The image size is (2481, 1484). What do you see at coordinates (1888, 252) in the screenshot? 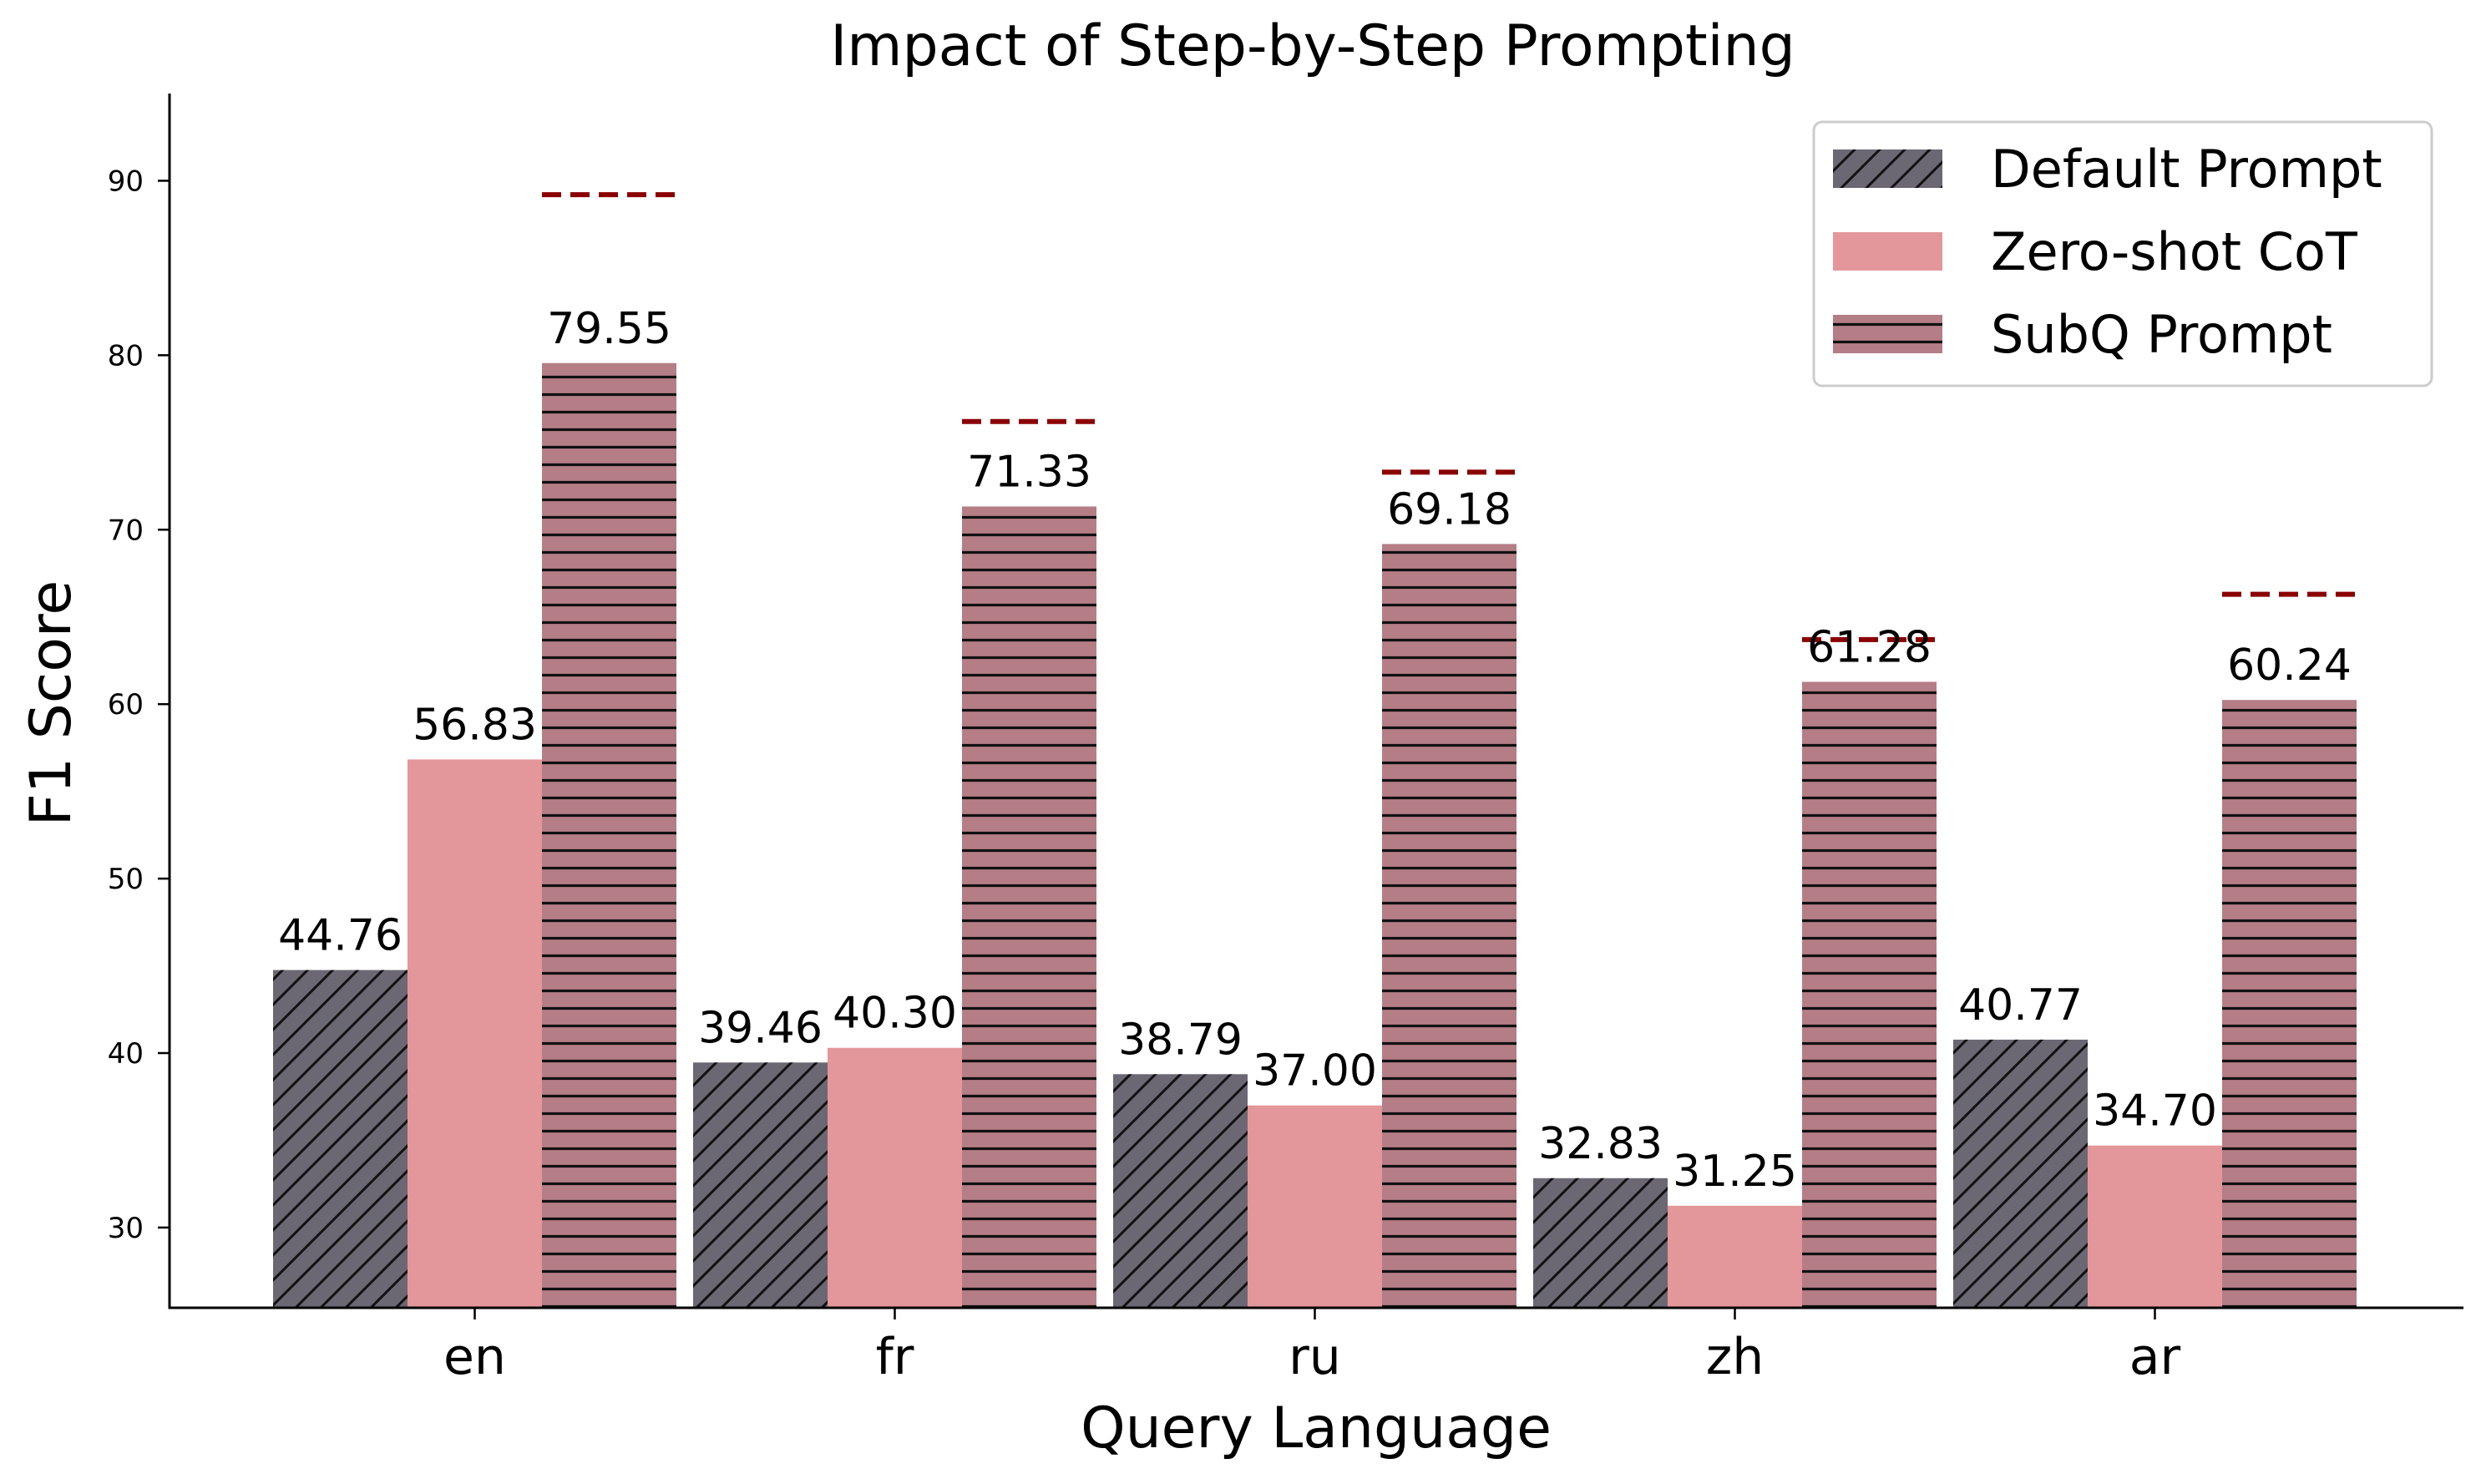
I see `legend-swatch-zero-shot-cot` at bounding box center [1888, 252].